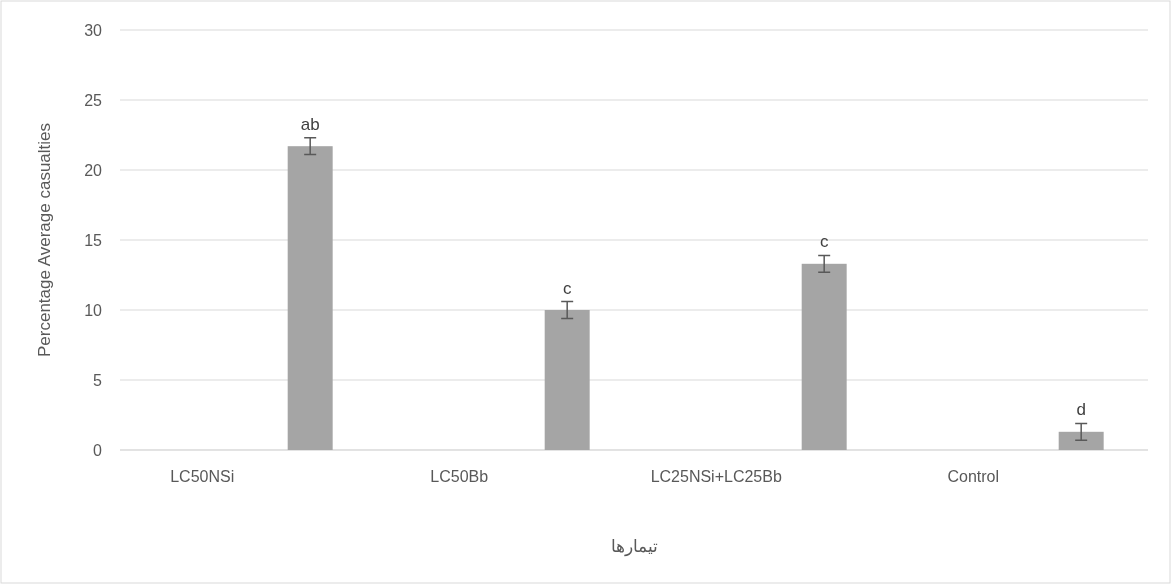 This screenshot has width=1171, height=584. Describe the element at coordinates (202, 476) in the screenshot. I see `x-tick-label: LC50NSi` at that location.